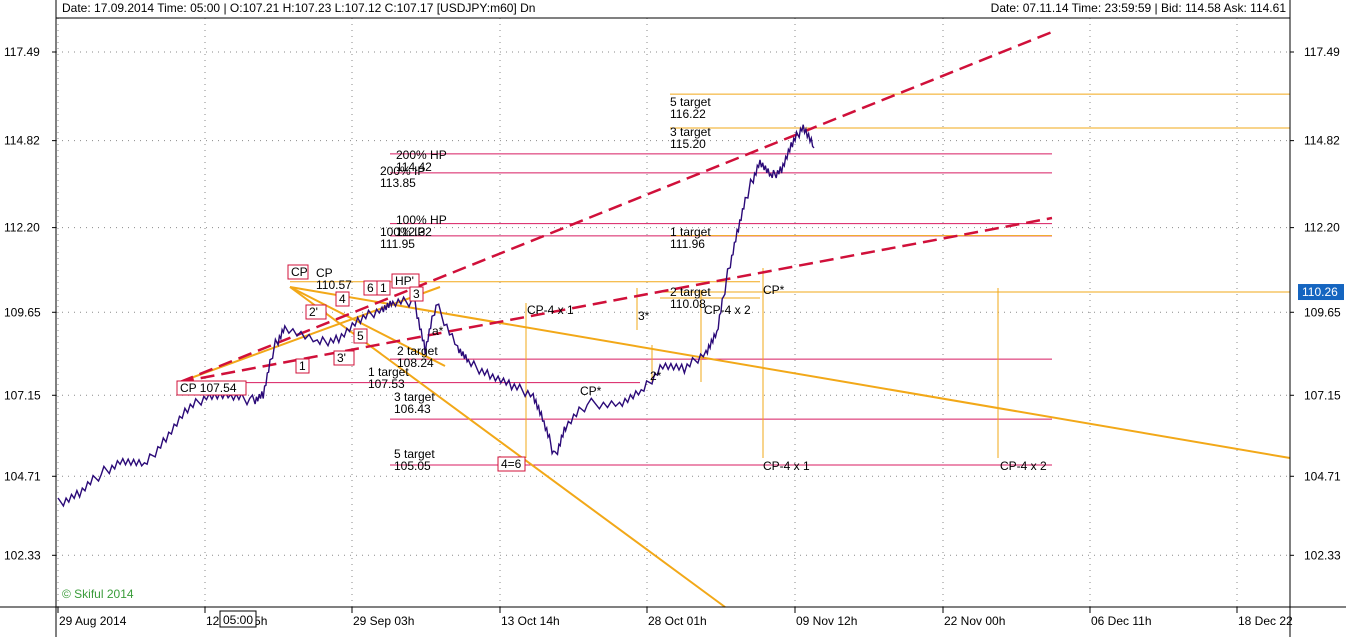 This screenshot has width=1346, height=637. I want to click on level-label: 200% IP, so click(402, 171).